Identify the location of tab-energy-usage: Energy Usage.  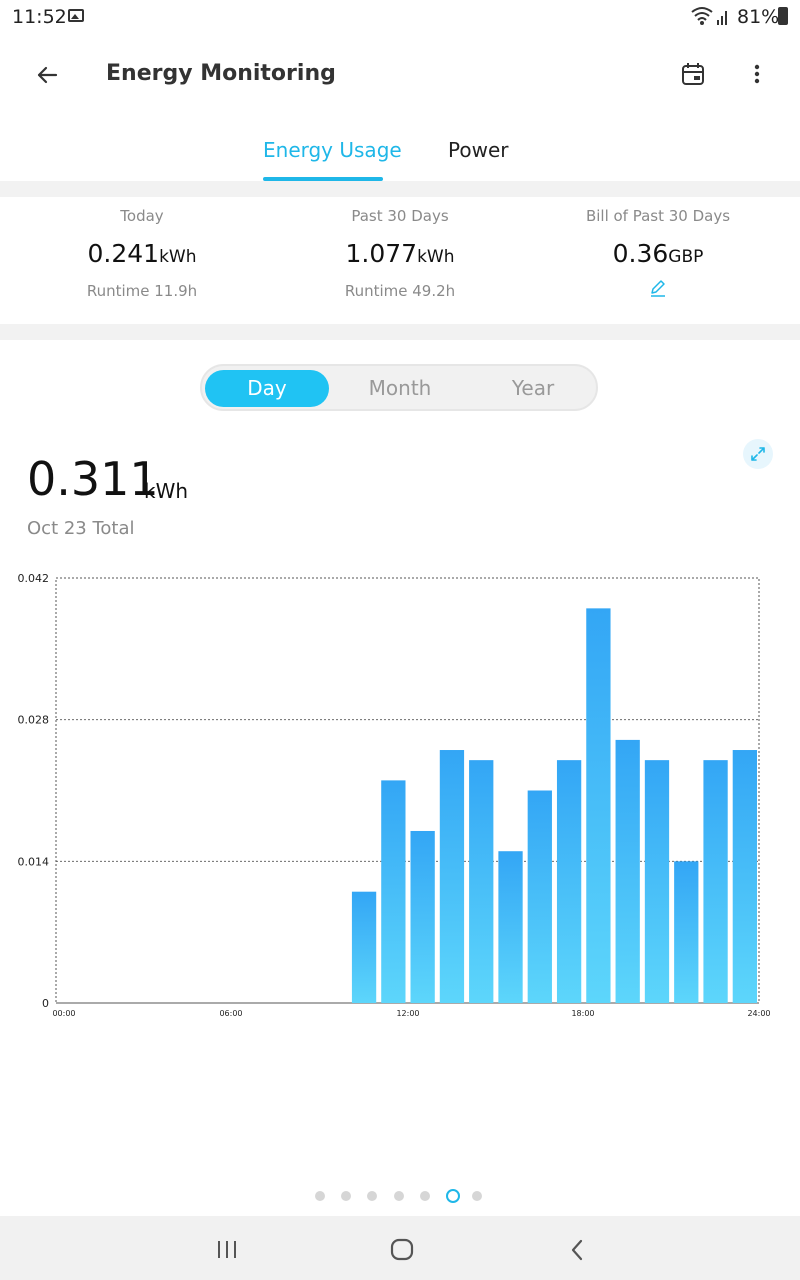
(332, 150).